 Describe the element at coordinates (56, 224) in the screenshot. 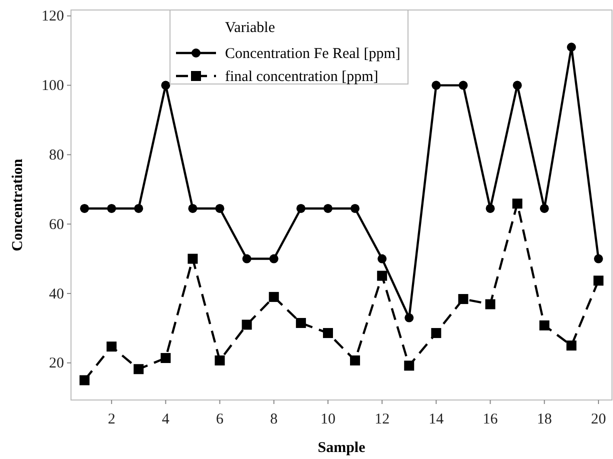

I see `y-tick-label: 60` at that location.